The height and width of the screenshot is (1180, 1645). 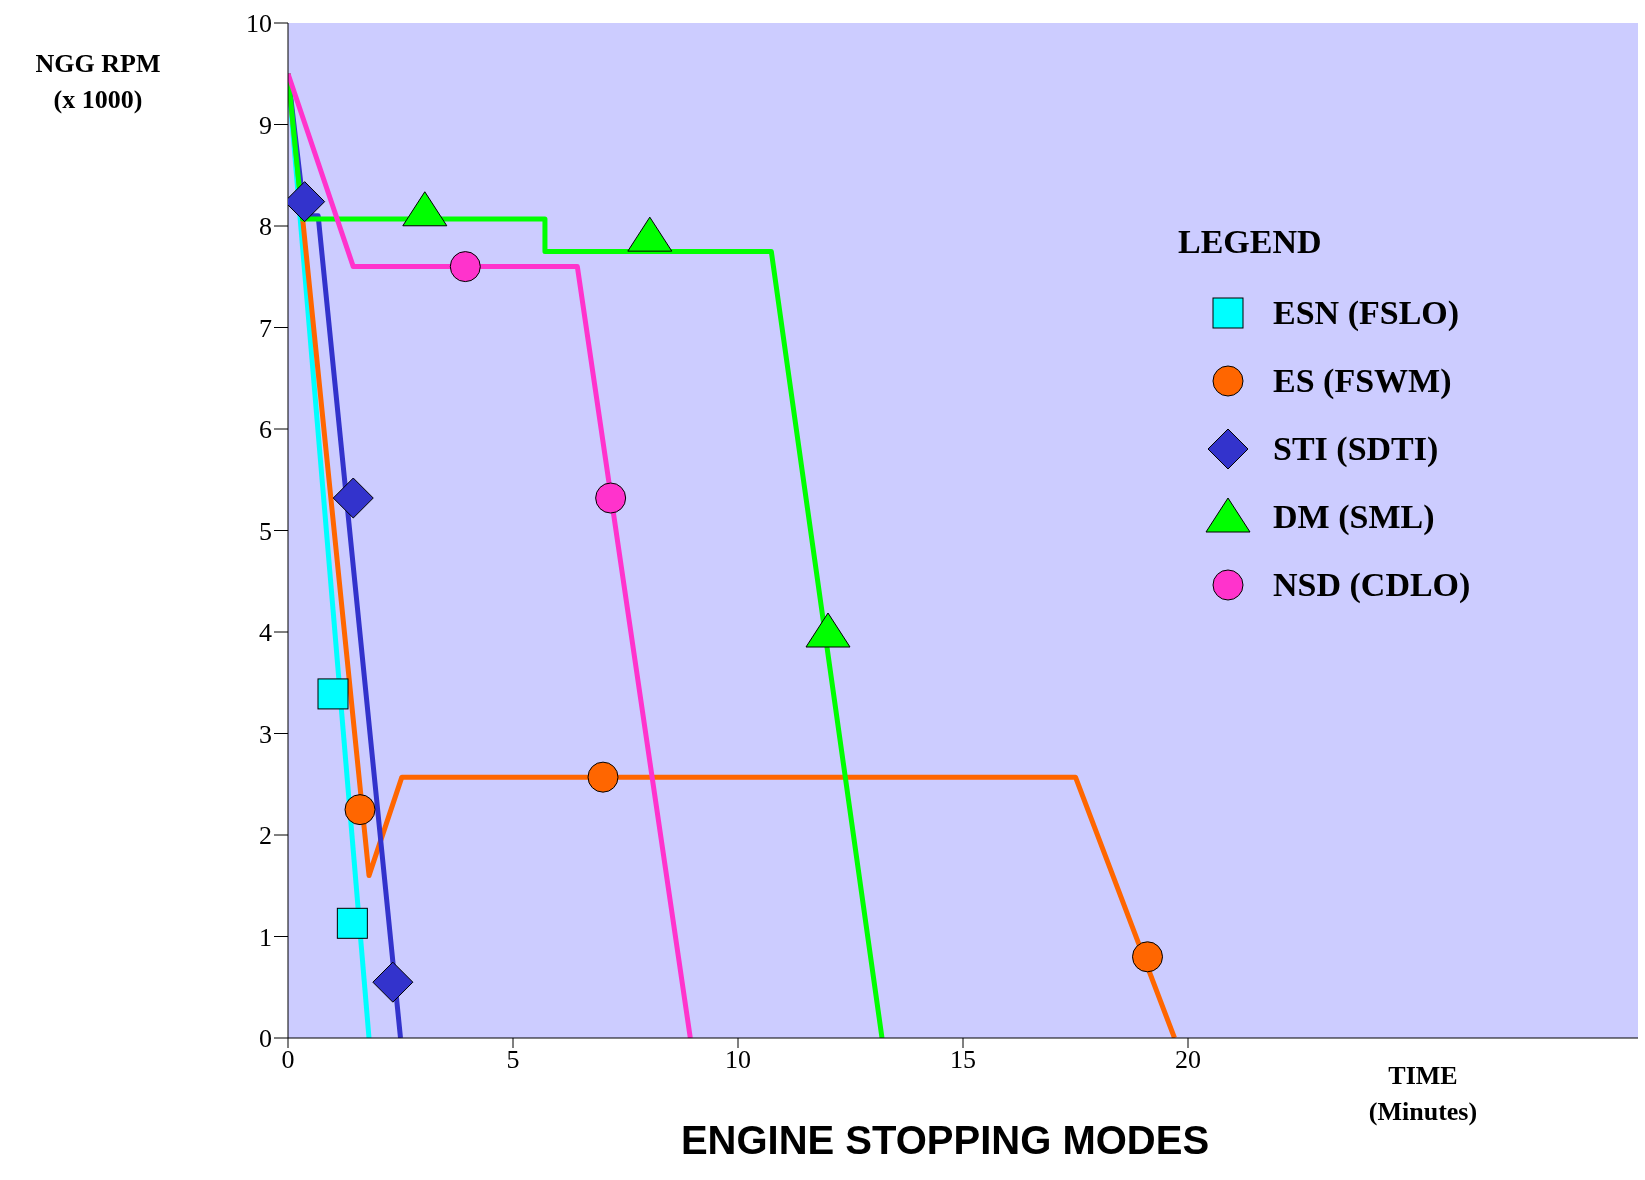 I want to click on legend-label: DM (SML), so click(x=1354, y=517).